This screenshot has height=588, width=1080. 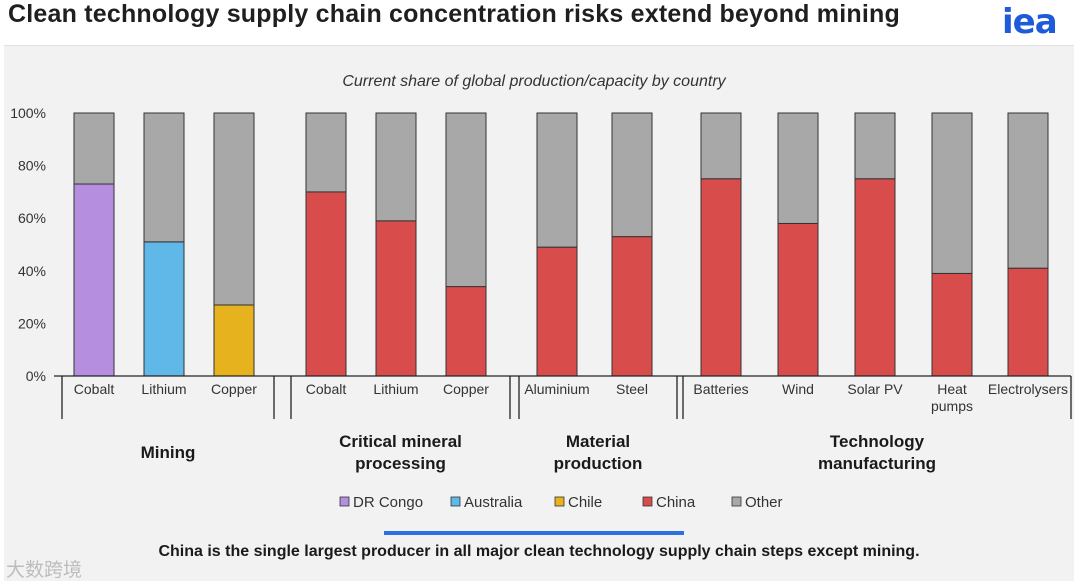 What do you see at coordinates (534, 533) in the screenshot?
I see `scroll-indicator` at bounding box center [534, 533].